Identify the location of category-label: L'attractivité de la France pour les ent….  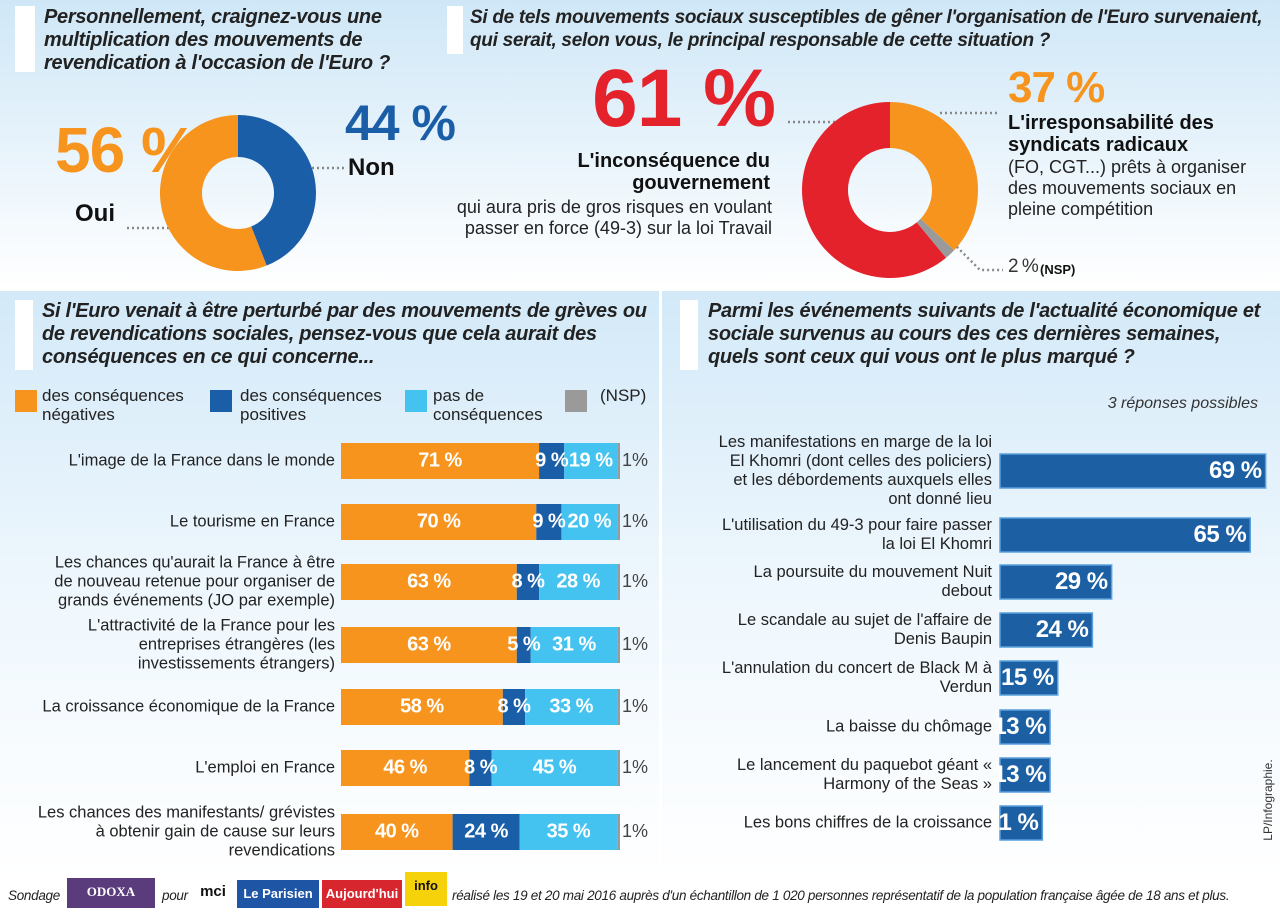
(211, 644).